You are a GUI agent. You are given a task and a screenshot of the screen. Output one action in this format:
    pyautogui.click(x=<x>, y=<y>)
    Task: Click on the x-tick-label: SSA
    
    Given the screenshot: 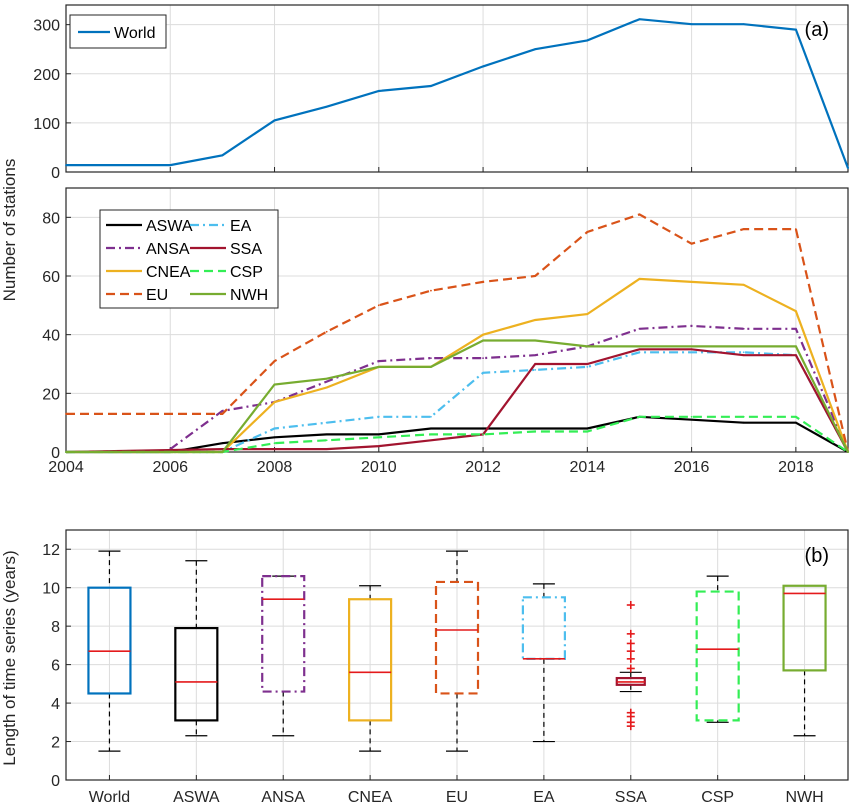 What is the action you would take?
    pyautogui.click(x=631, y=797)
    